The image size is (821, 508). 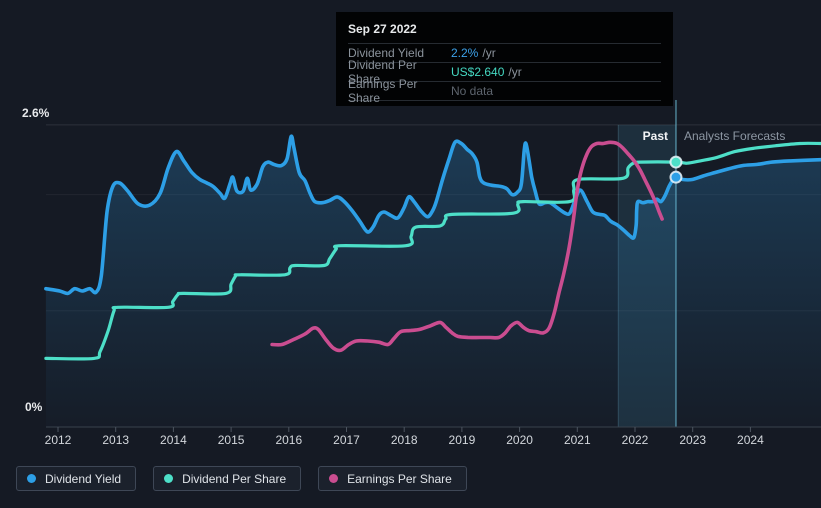 I want to click on x-axis-year-label: 2012, so click(x=58, y=440).